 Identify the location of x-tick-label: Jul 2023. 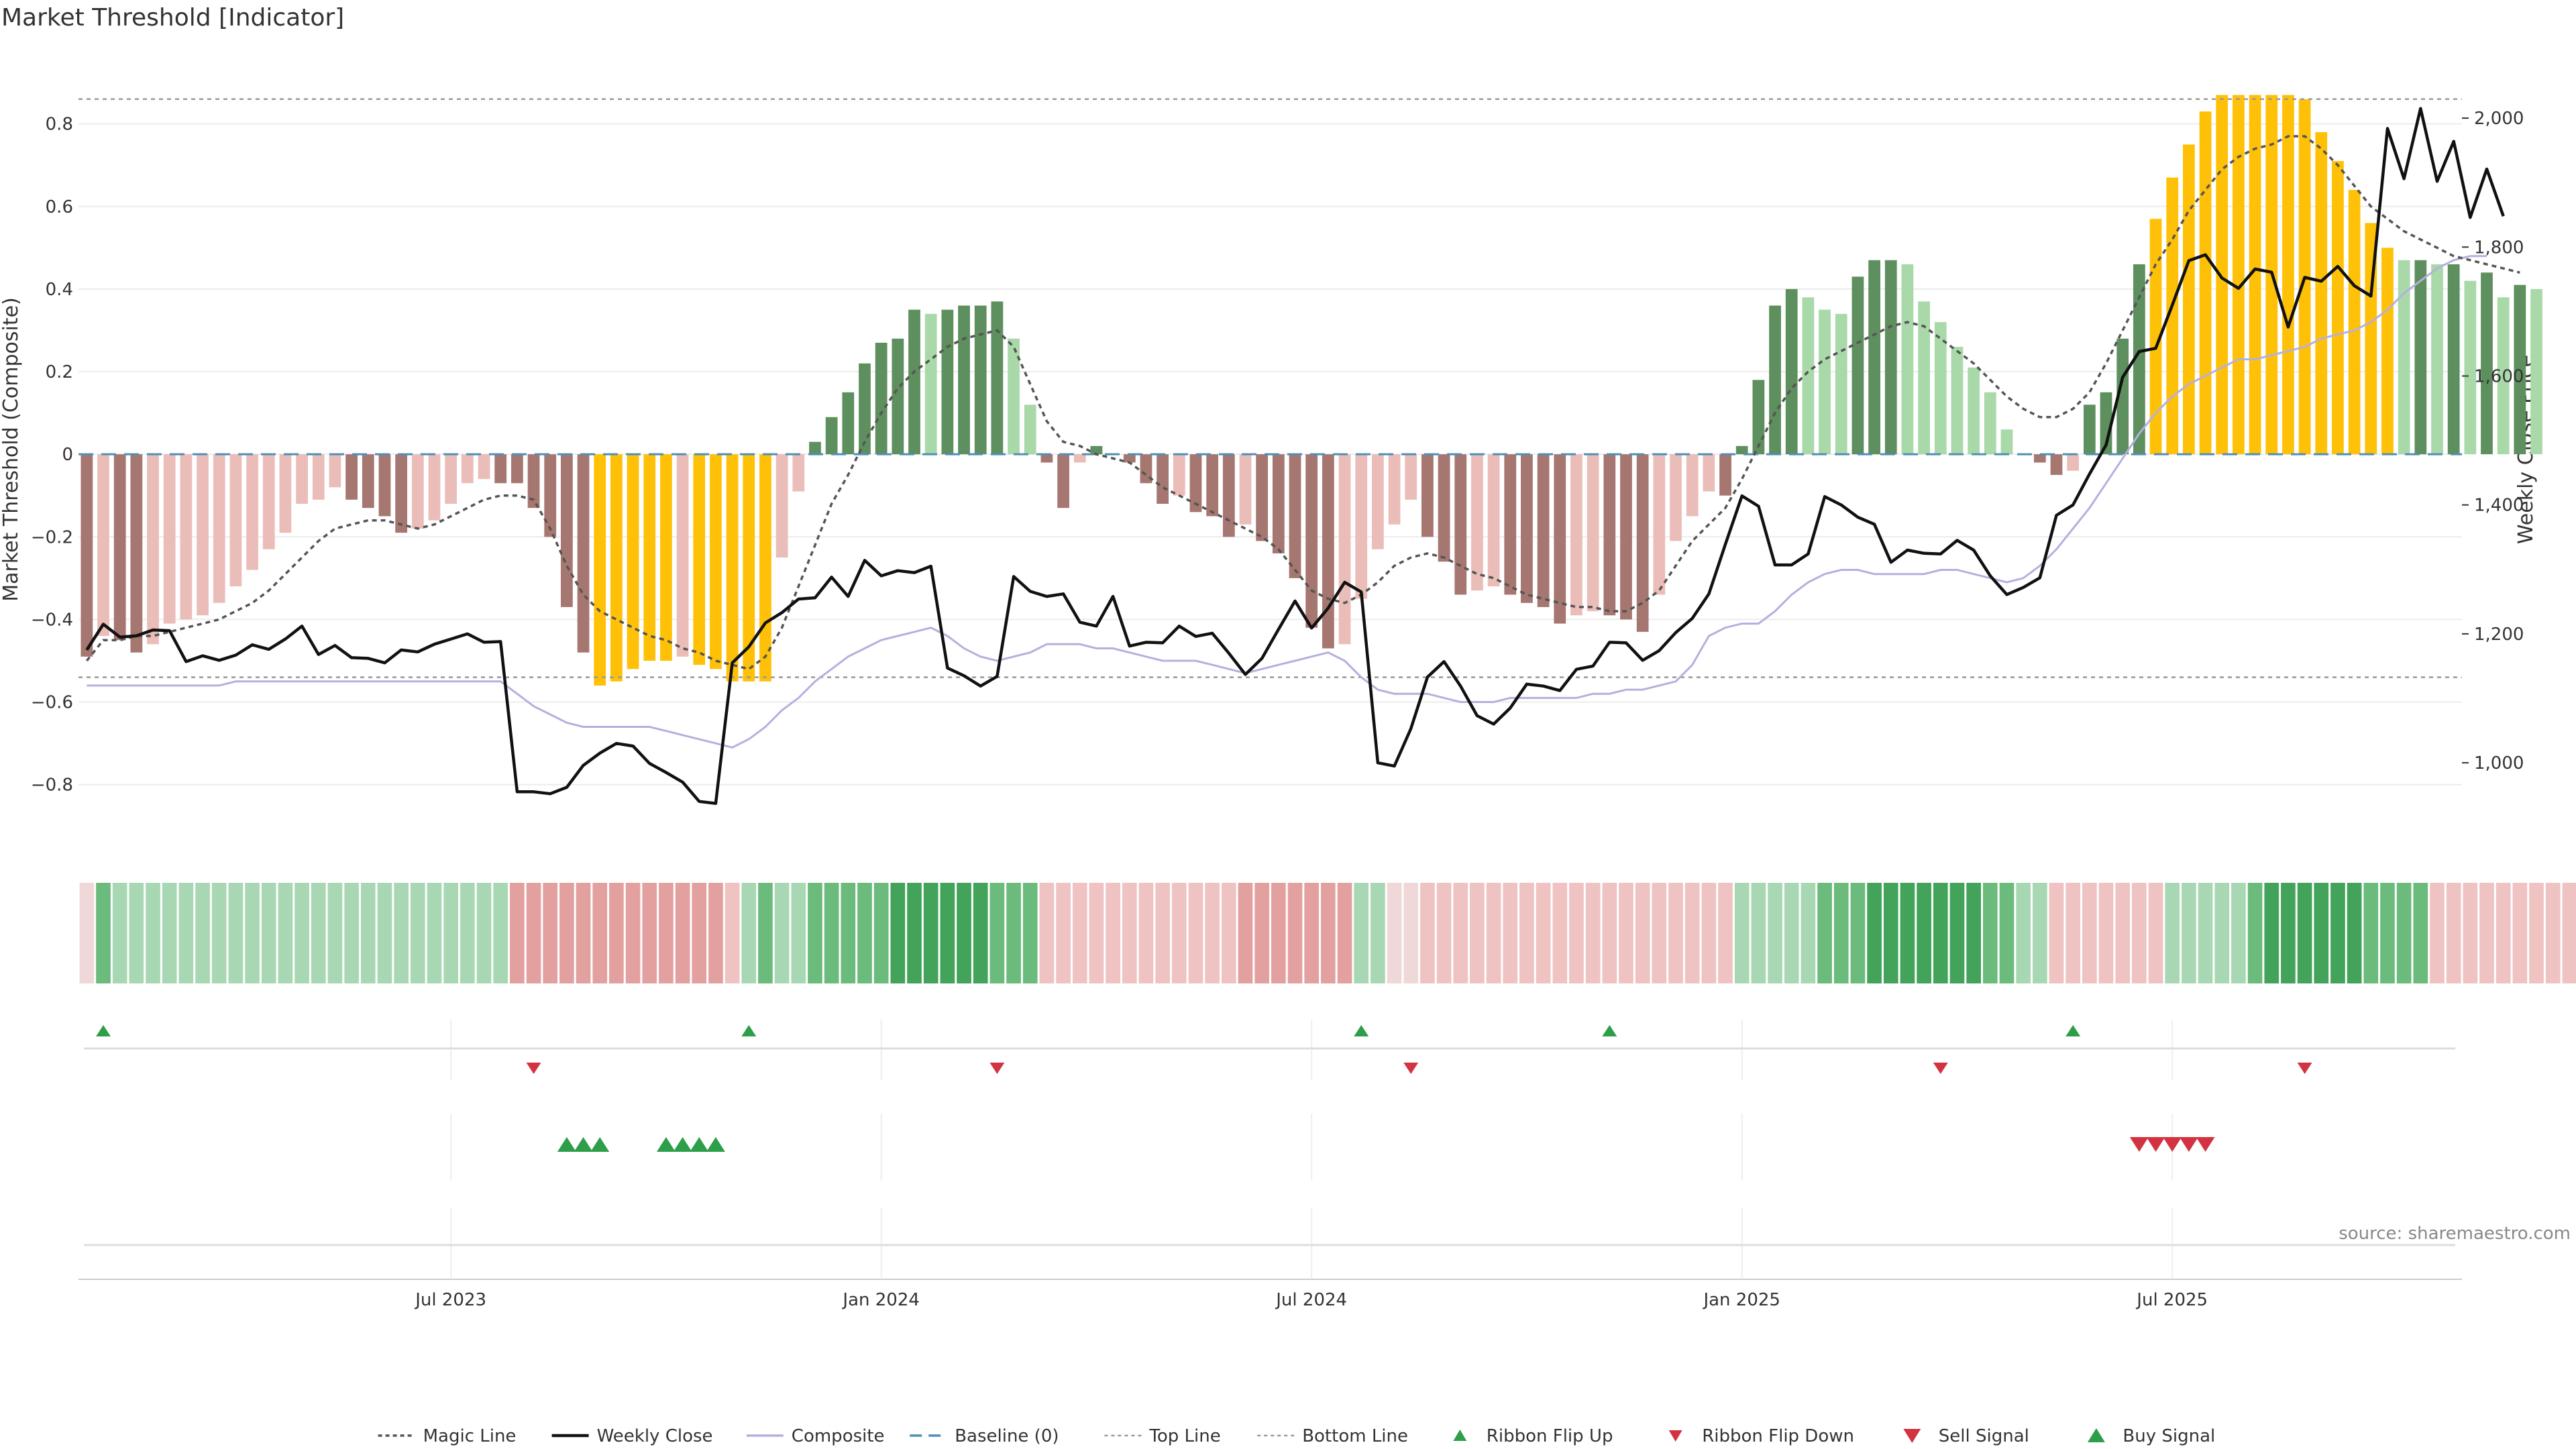
(450, 1300).